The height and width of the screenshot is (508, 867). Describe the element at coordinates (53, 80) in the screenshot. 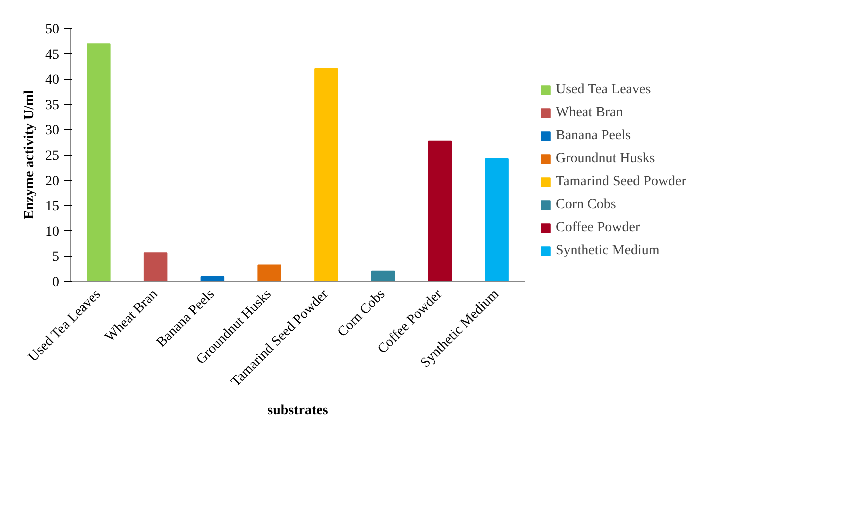

I see `y-tick-label: 40` at that location.